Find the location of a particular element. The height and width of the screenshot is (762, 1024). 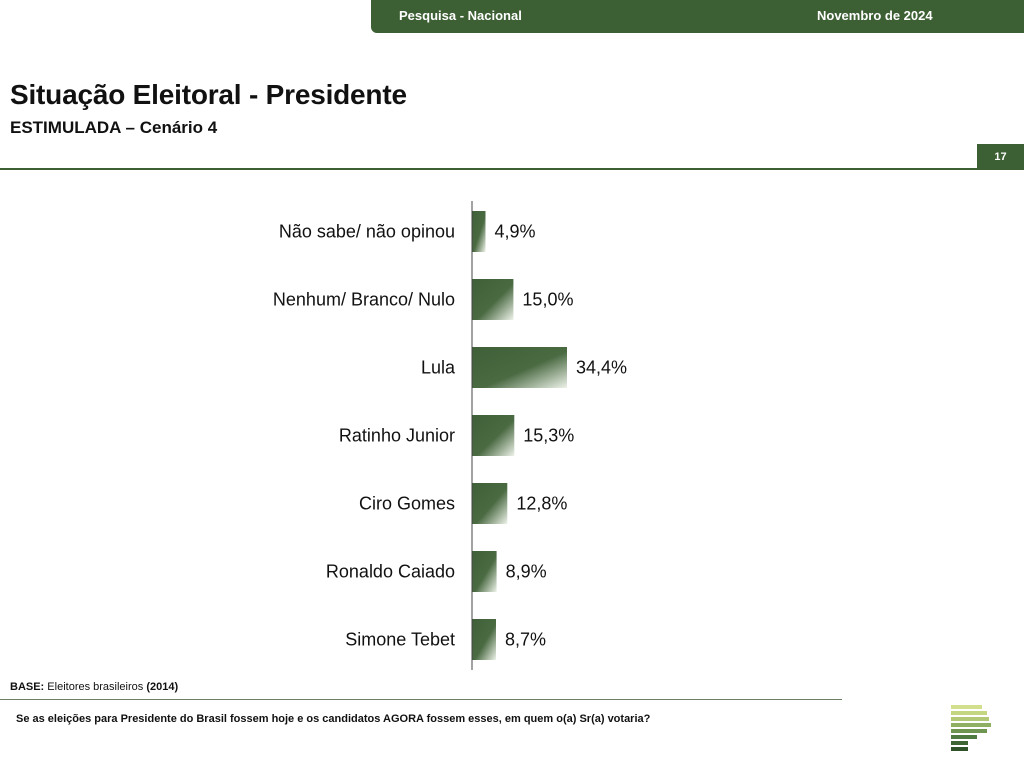

category-label: Nenhum/ Branco/ Nulo is located at coordinates (364, 300).